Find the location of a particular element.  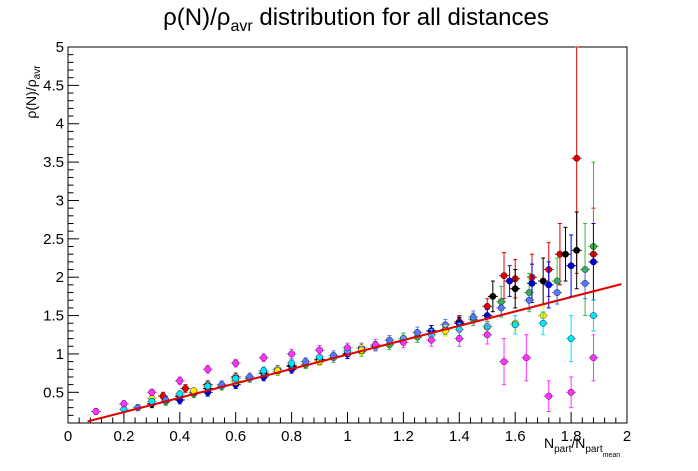

y-tick-label: 5 is located at coordinates (60, 47).